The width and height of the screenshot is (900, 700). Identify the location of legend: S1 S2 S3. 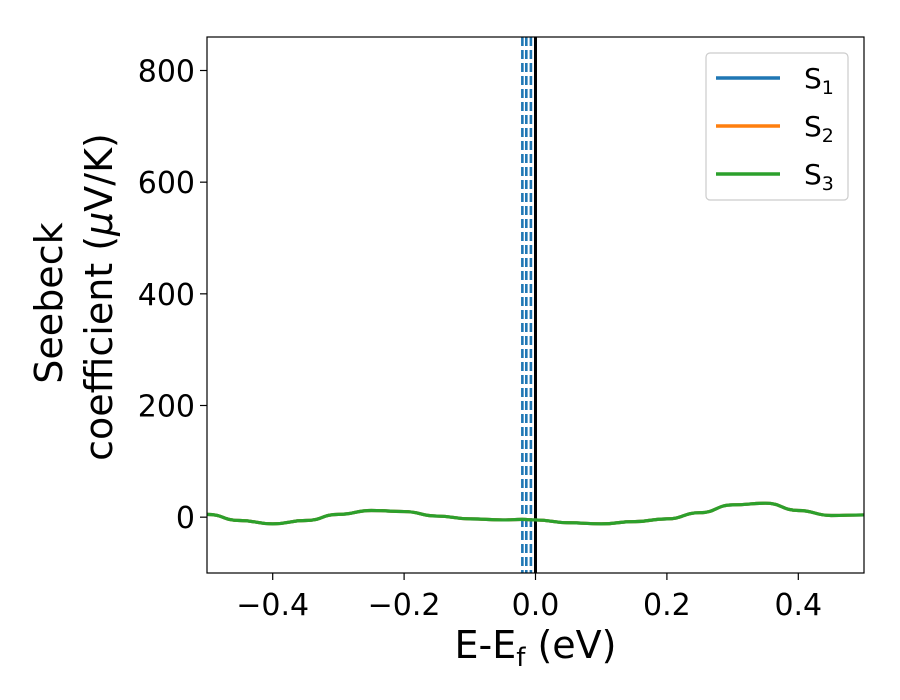
(777, 126).